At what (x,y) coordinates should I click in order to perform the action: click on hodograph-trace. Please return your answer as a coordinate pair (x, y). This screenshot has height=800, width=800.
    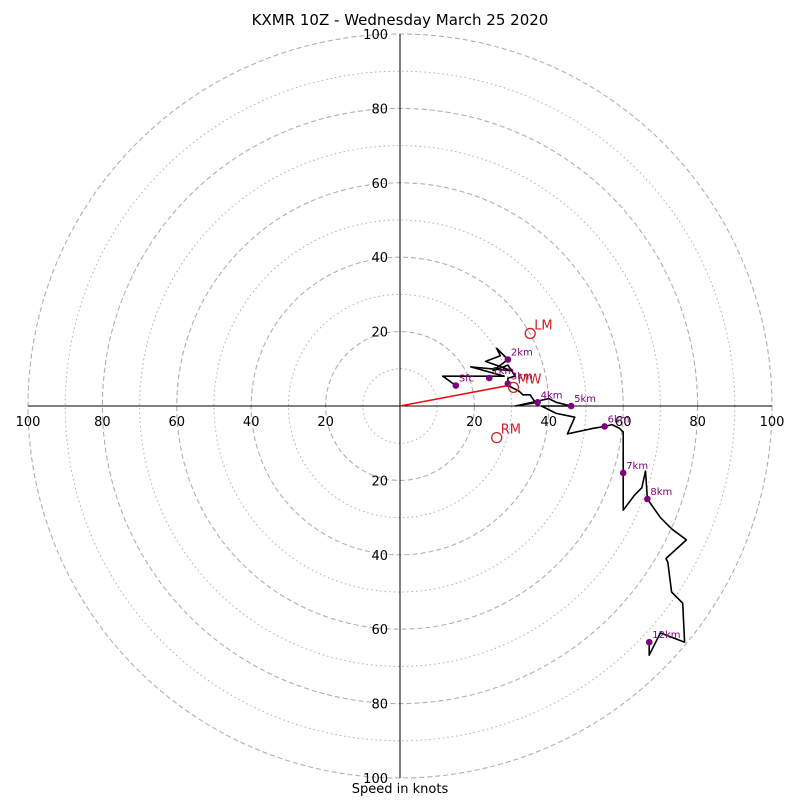
    Looking at the image, I should click on (564, 502).